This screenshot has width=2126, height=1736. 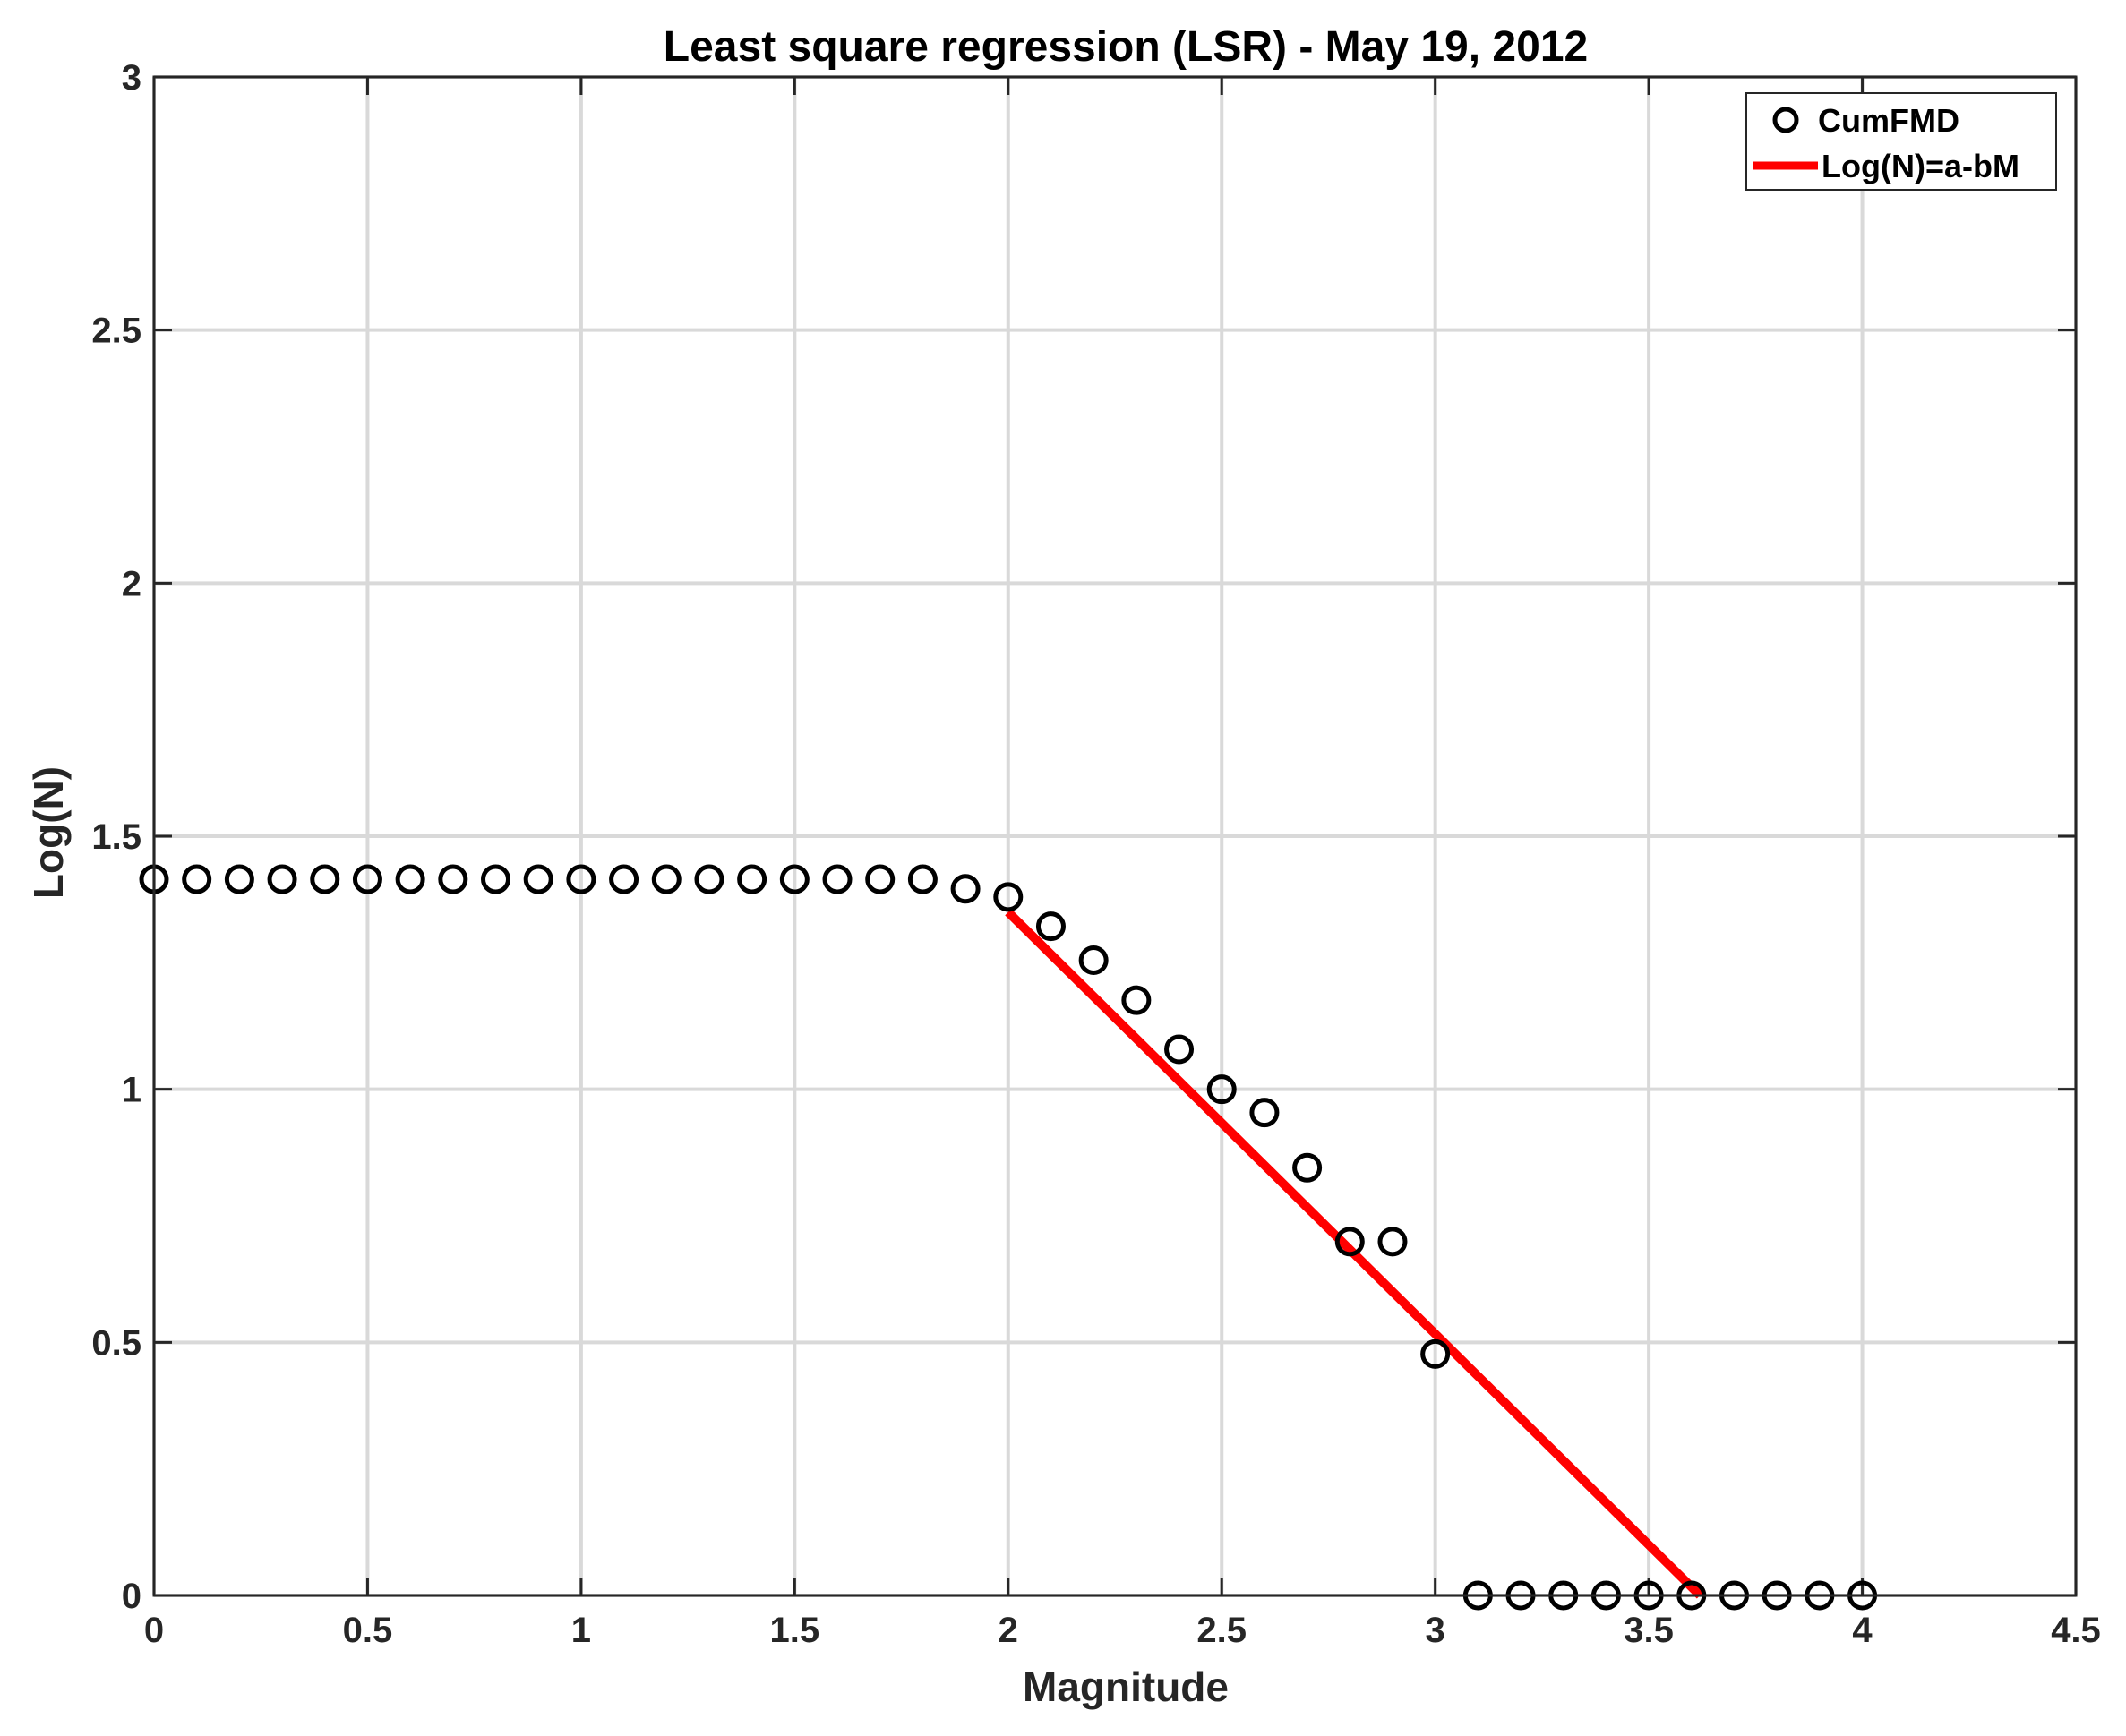 I want to click on x-tick-label: 2, so click(x=1008, y=1630).